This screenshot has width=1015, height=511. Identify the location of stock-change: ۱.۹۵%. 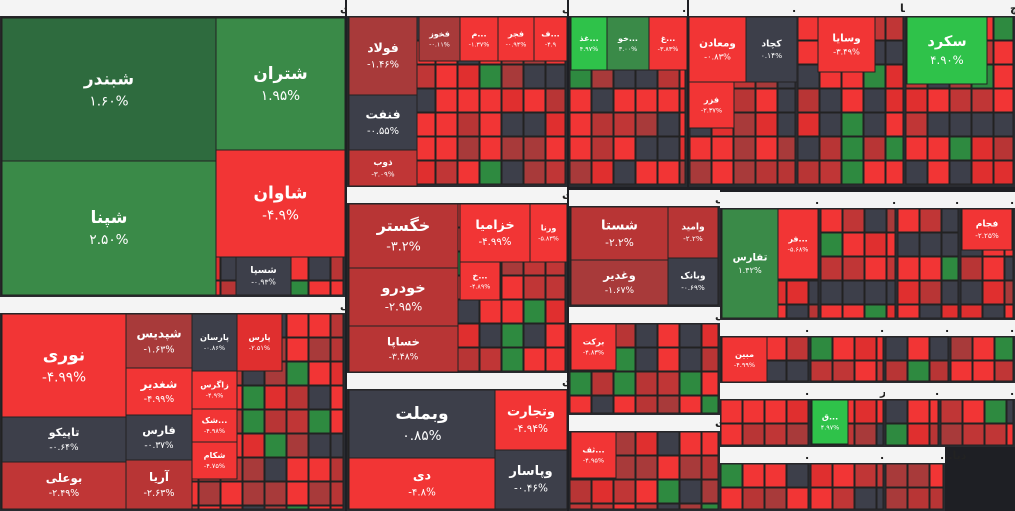
(280, 96).